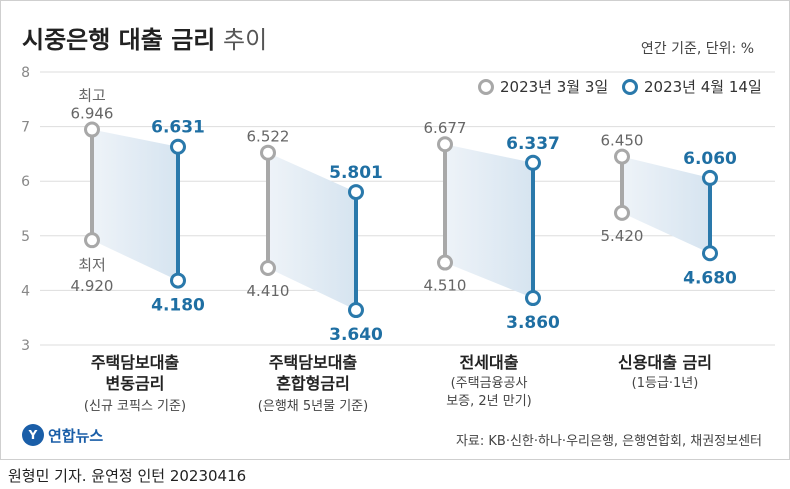  I want to click on legend-item-before: 2023년 3월 3일, so click(543, 86).